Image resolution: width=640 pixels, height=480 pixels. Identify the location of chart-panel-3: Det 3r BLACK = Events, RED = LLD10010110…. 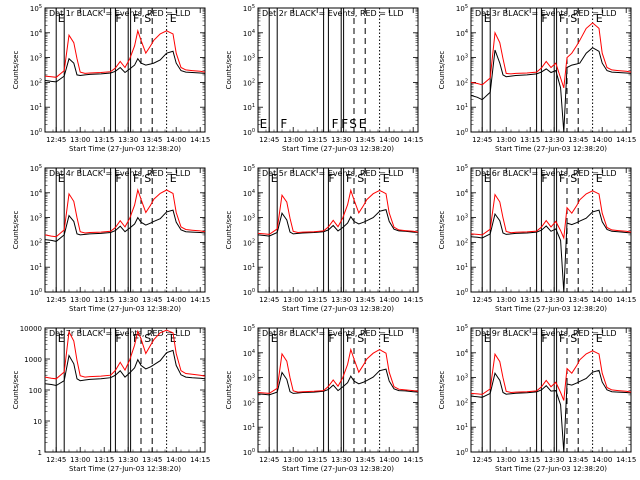
(537, 78).